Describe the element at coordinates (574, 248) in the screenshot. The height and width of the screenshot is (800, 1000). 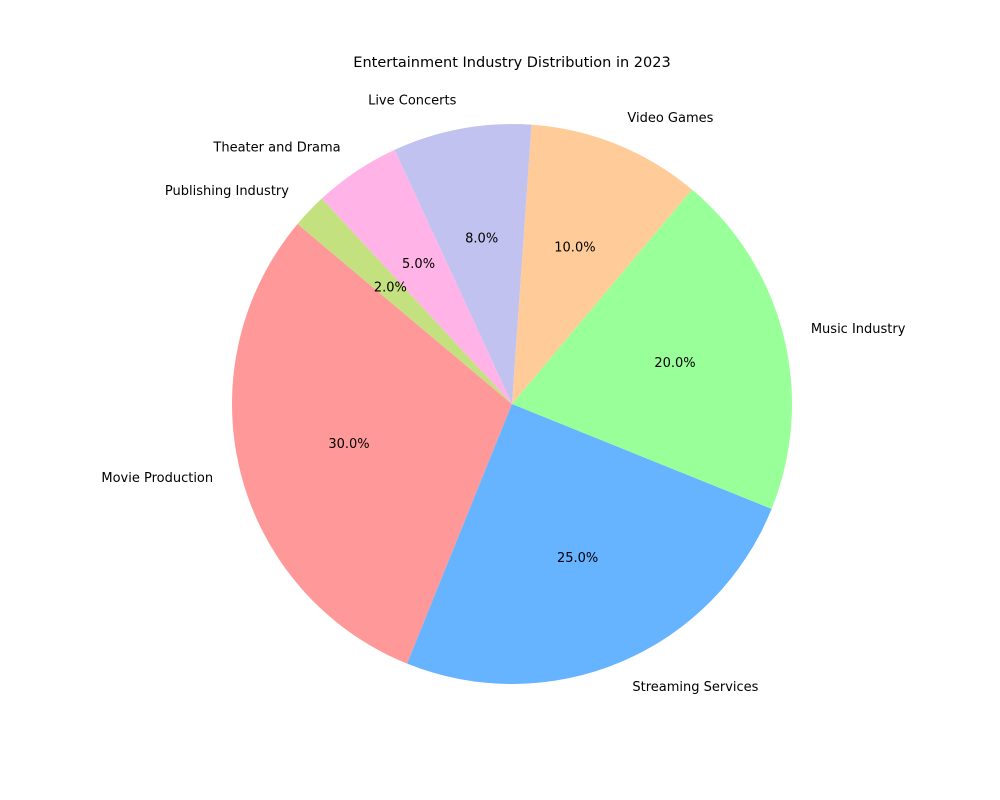
I see `slice-percent-label: 10.0%` at that location.